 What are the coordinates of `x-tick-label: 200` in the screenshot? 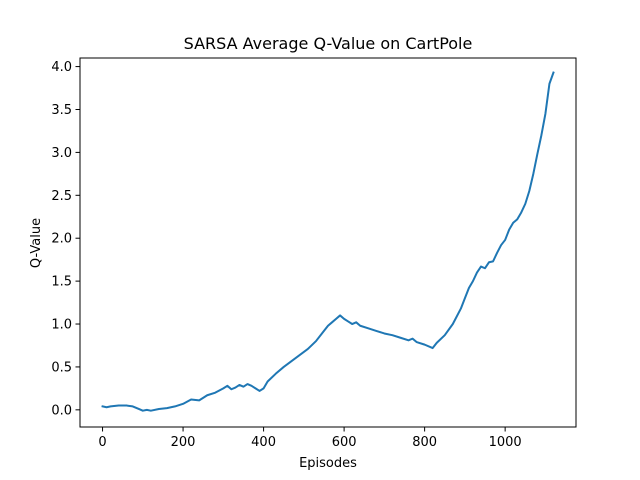 It's located at (183, 442).